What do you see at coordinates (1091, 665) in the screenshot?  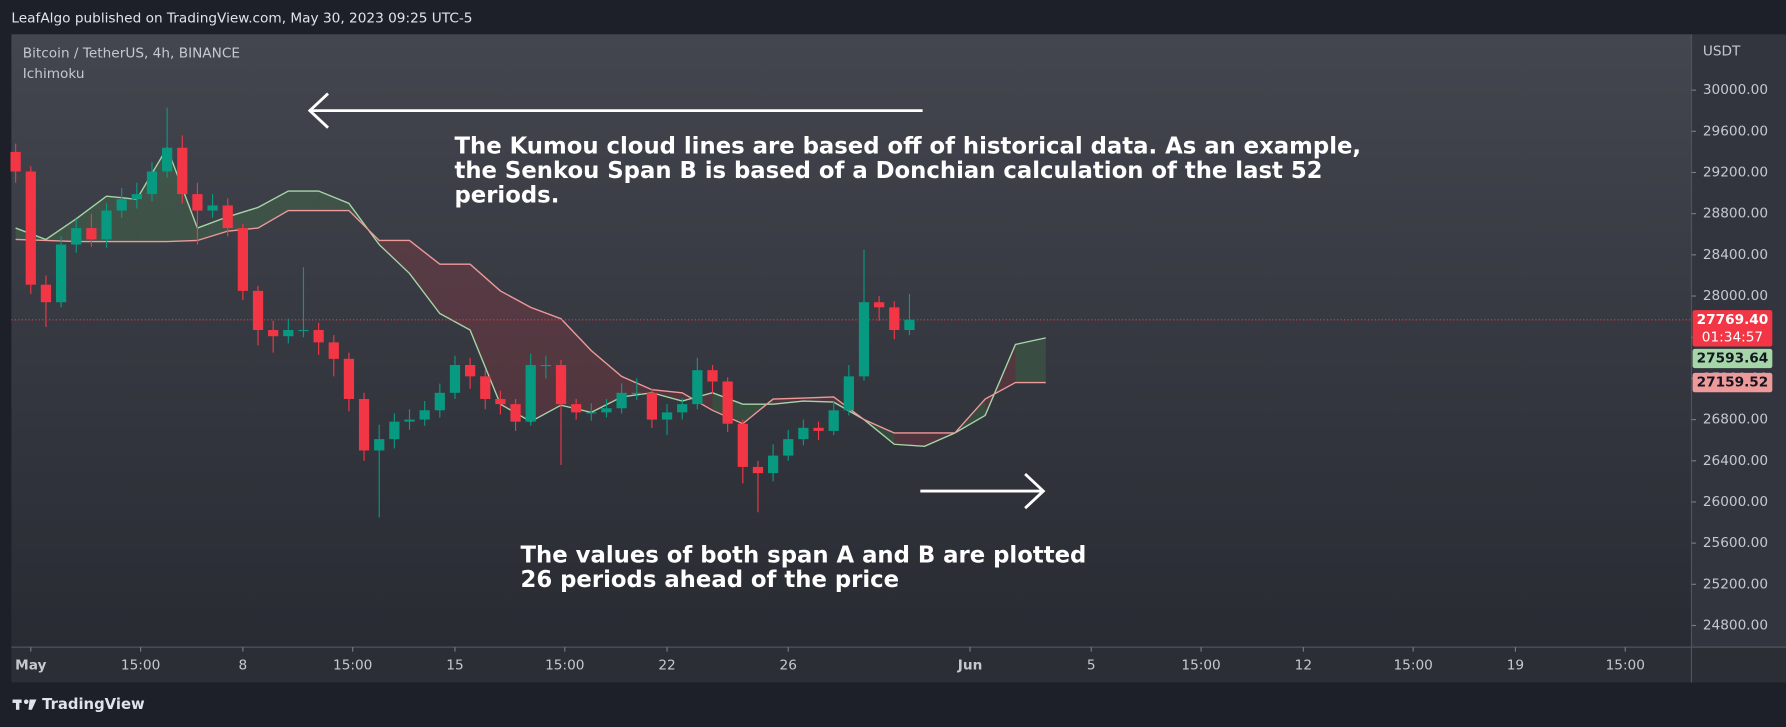 I see `x-tick-label: 5` at bounding box center [1091, 665].